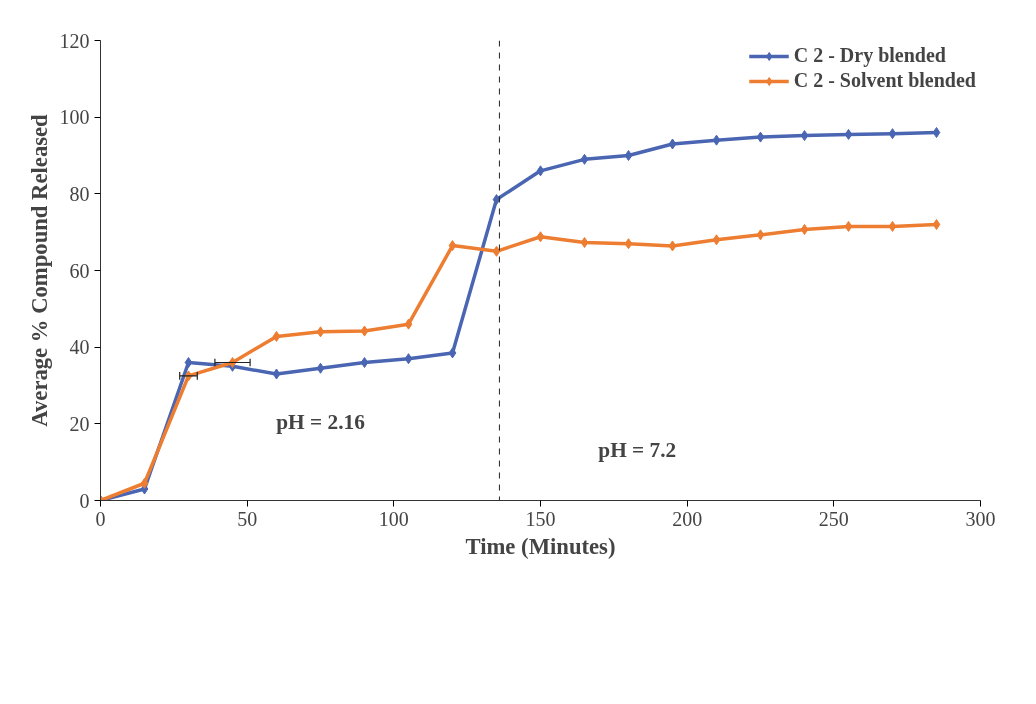 This screenshot has height=704, width=1036. I want to click on y-tick-label: 120, so click(74, 40).